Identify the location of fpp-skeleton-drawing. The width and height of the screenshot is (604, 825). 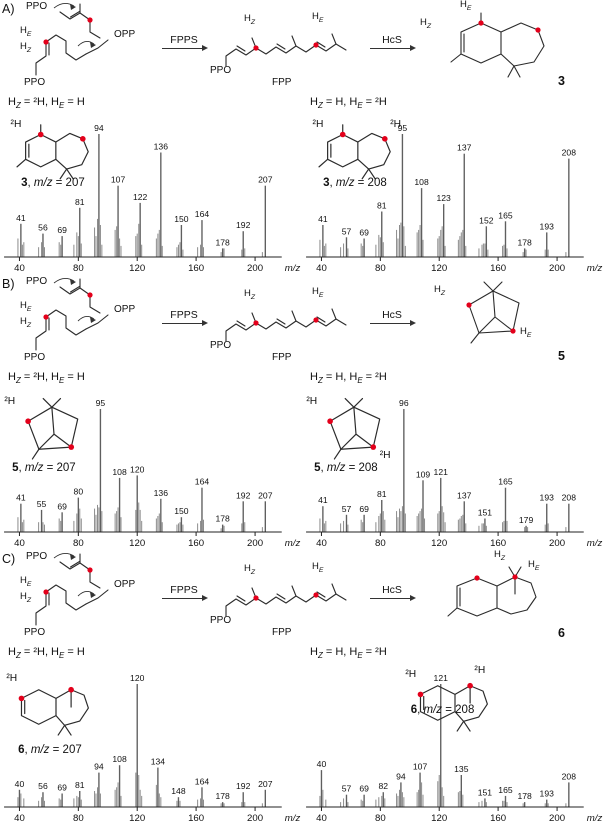
(286, 600).